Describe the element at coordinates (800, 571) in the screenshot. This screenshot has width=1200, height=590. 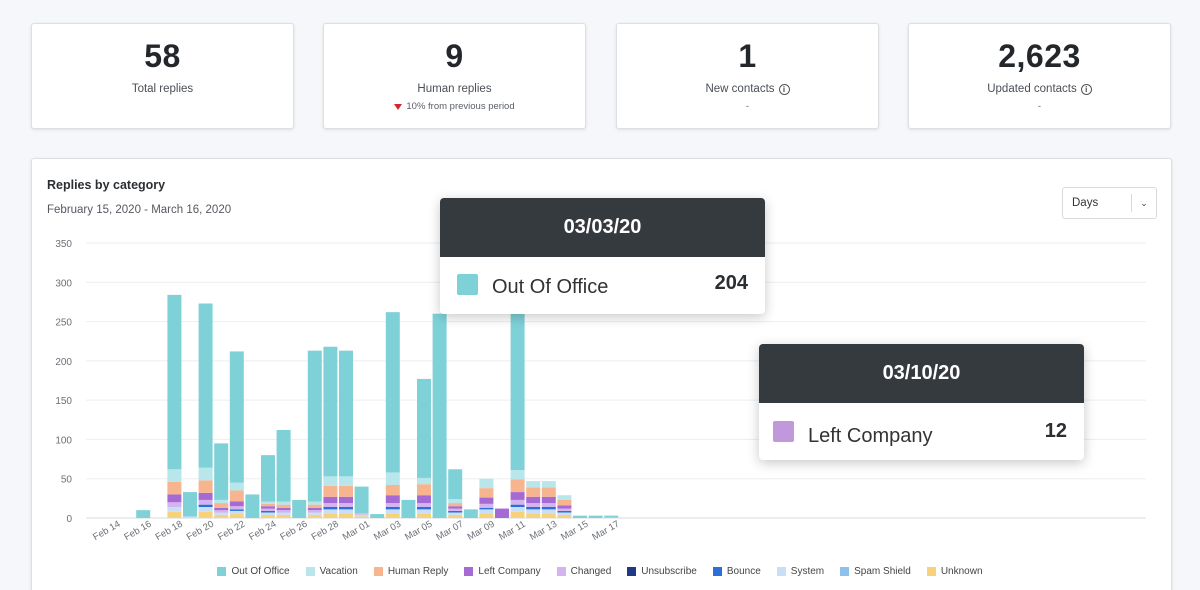
I see `legend-item: System` at that location.